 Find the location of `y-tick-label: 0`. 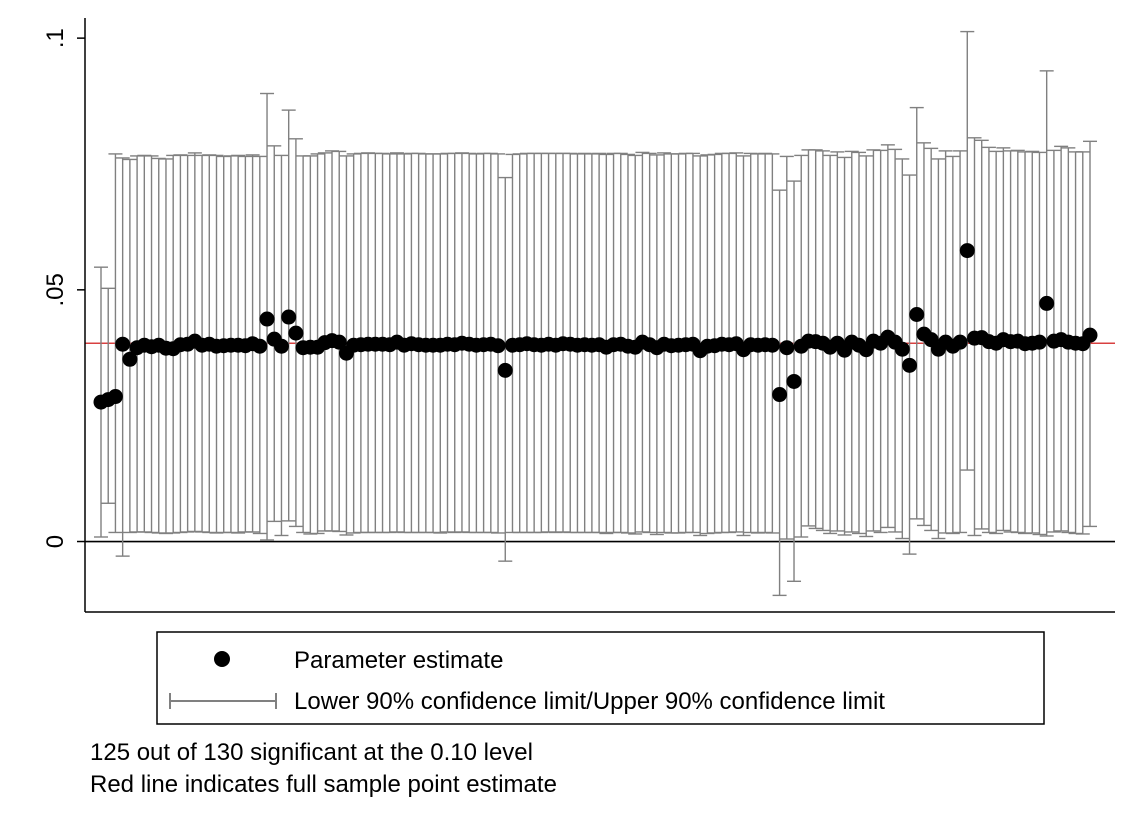

y-tick-label: 0 is located at coordinates (55, 541).